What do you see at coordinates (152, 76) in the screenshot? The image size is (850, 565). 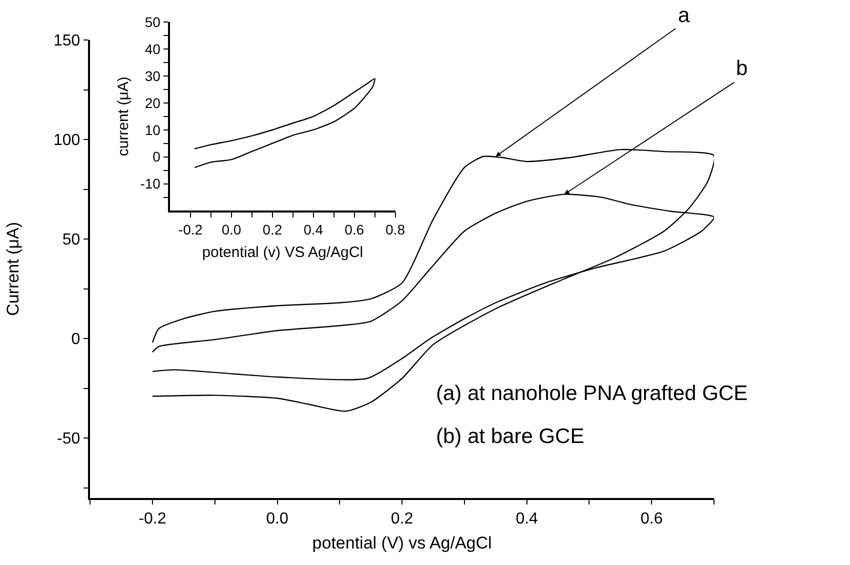 I see `y-tick-label: 30` at bounding box center [152, 76].